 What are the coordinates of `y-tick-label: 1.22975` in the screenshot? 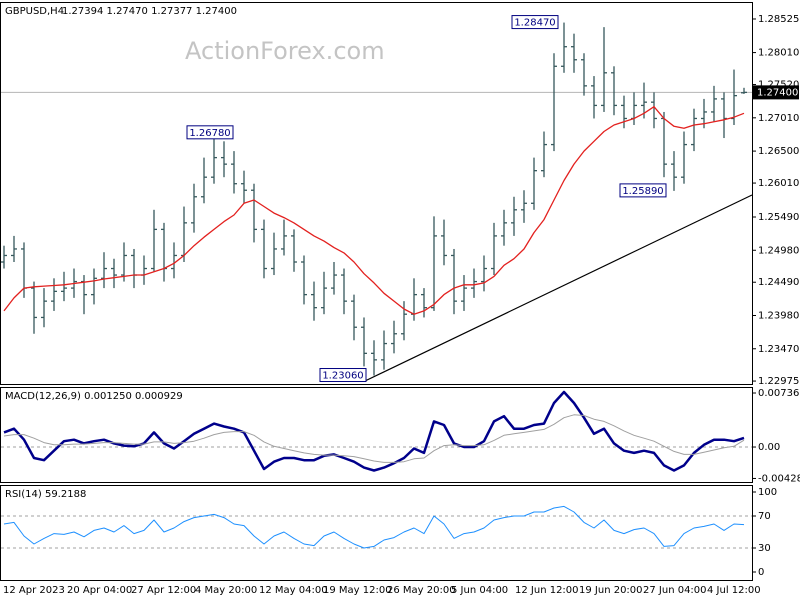 It's located at (778, 381).